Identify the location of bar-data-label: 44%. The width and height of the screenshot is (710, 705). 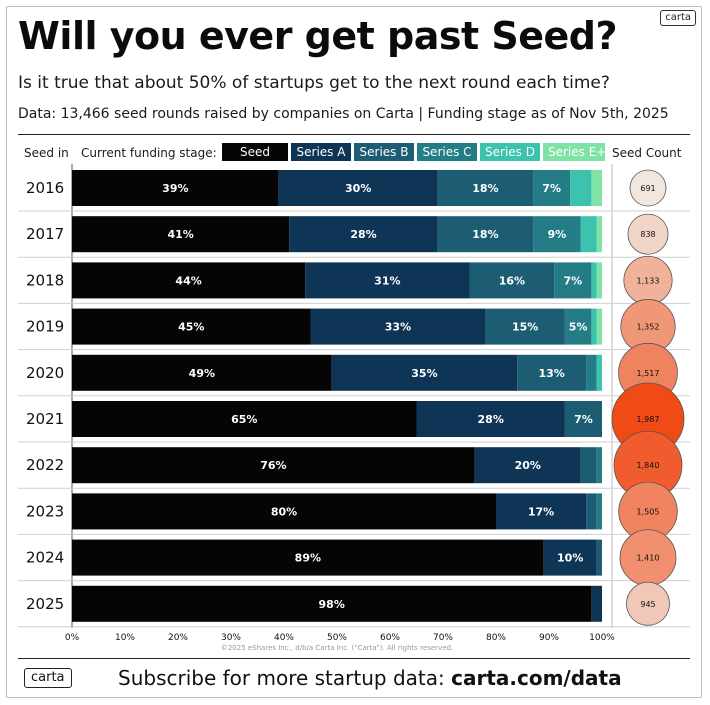
(188, 280).